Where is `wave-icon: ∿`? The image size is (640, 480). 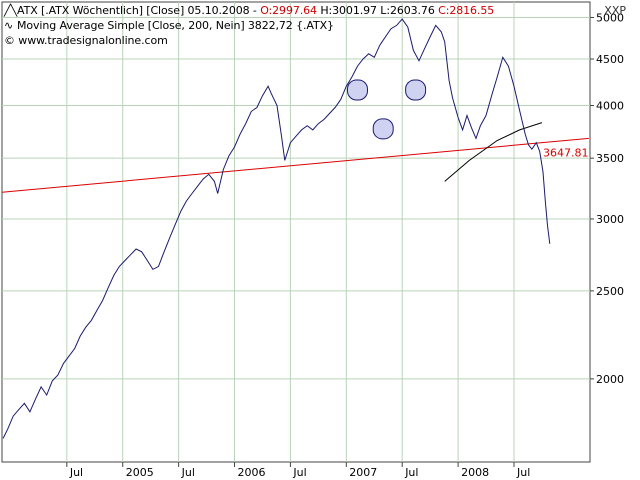
wave-icon: ∿ is located at coordinates (9, 25).